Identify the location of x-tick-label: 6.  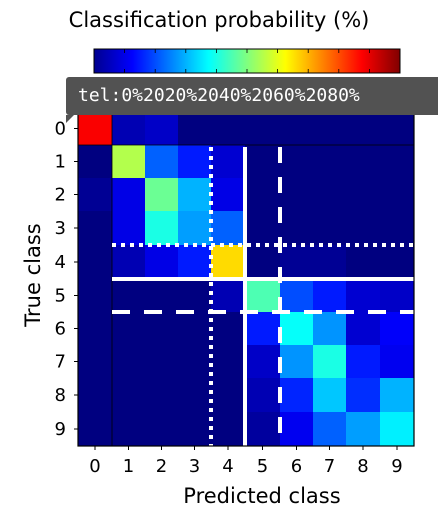
(296, 466).